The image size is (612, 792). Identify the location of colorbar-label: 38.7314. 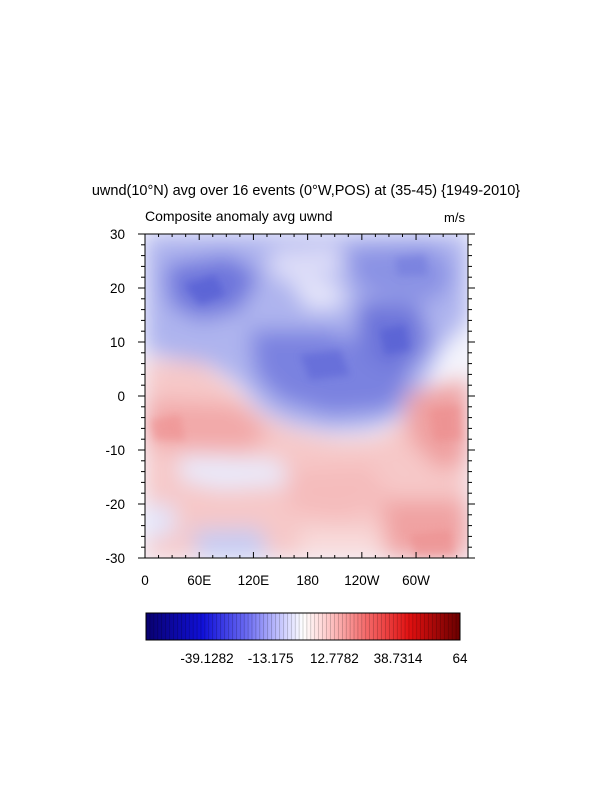
(398, 658).